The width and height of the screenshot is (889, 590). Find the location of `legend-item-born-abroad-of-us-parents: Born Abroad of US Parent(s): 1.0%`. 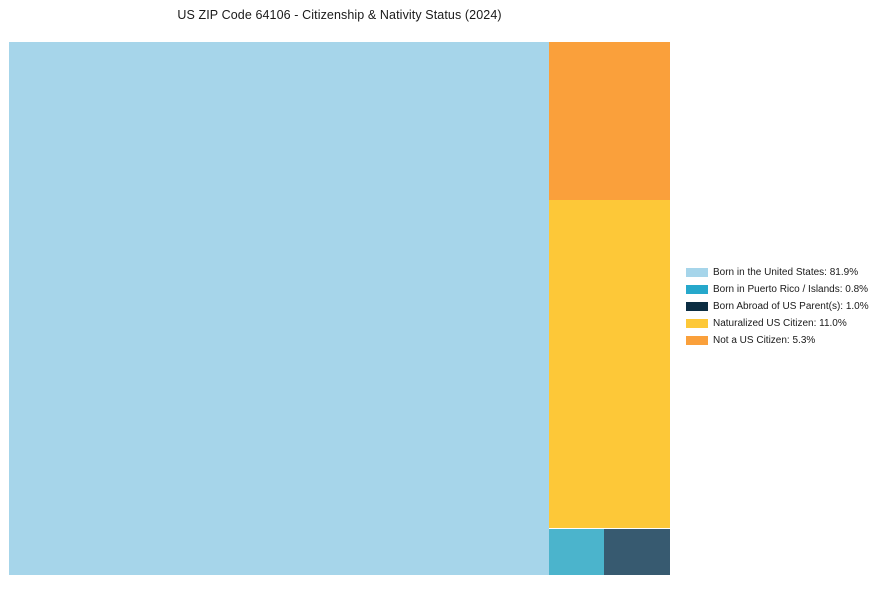

legend-item-born-abroad-of-us-parents: Born Abroad of US Parent(s): 1.0% is located at coordinates (783, 306).